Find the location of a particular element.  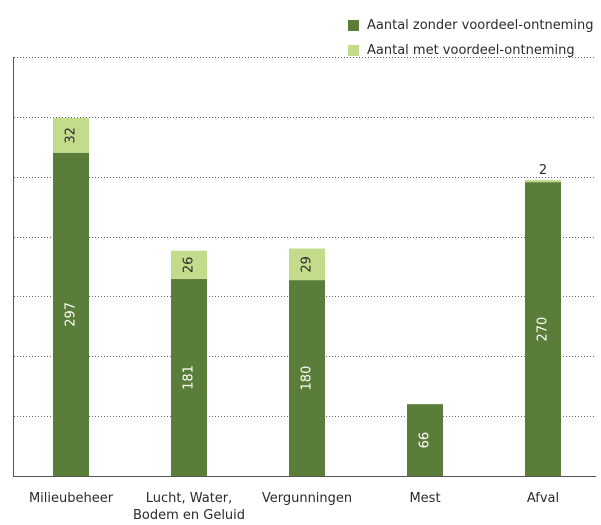

data-label: 181 is located at coordinates (189, 377).